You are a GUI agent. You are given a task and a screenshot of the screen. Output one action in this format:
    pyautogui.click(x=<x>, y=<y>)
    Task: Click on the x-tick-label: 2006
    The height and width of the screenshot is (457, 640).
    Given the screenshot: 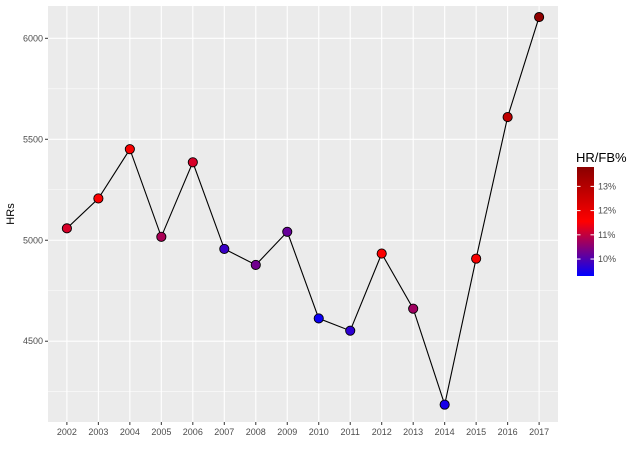 What is the action you would take?
    pyautogui.click(x=193, y=432)
    